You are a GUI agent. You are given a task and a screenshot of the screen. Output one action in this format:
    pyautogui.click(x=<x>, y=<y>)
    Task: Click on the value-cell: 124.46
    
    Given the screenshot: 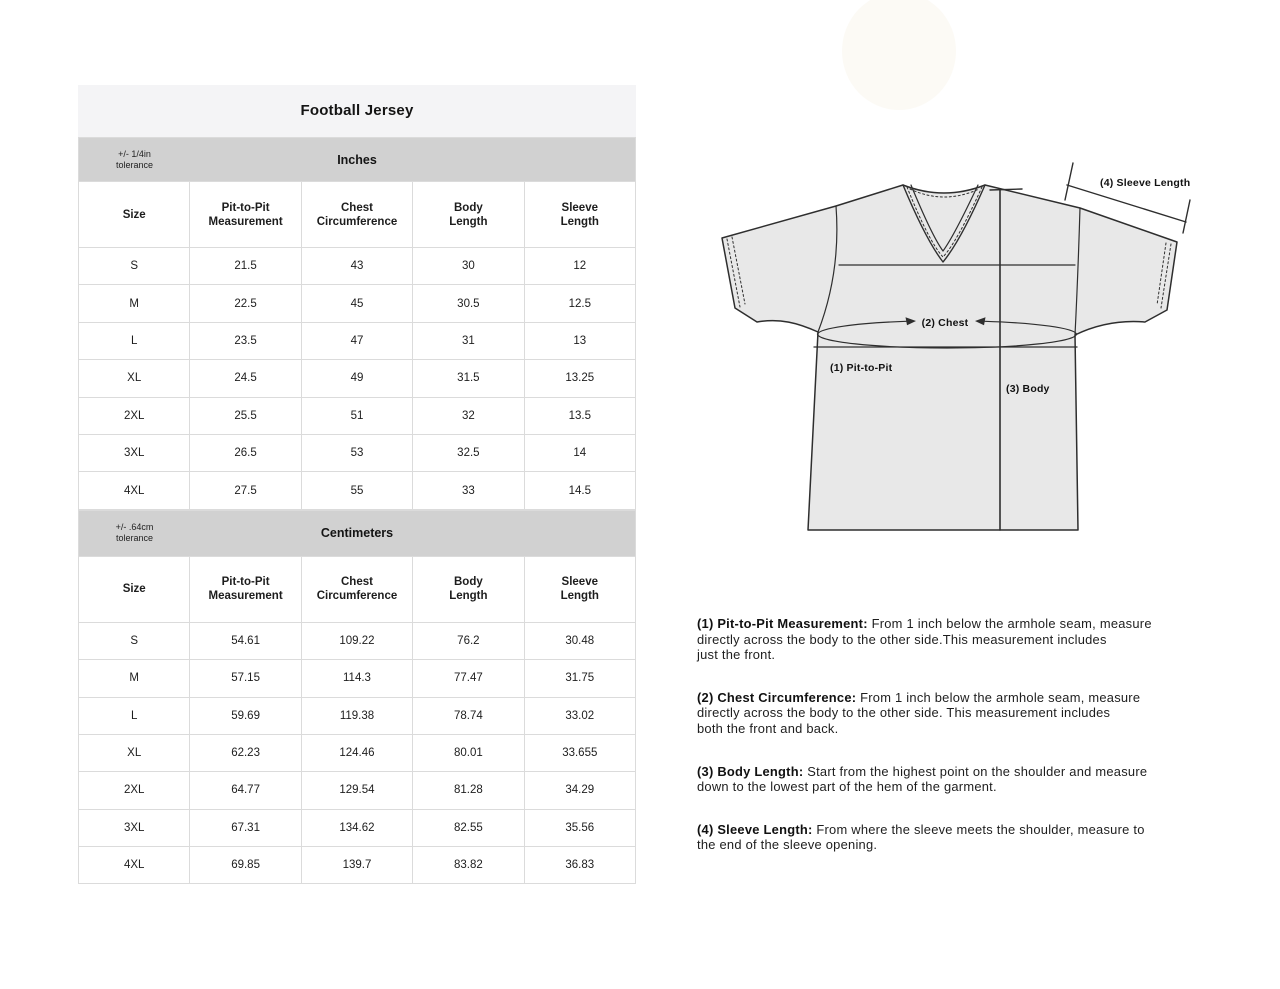 What is the action you would take?
    pyautogui.click(x=357, y=753)
    